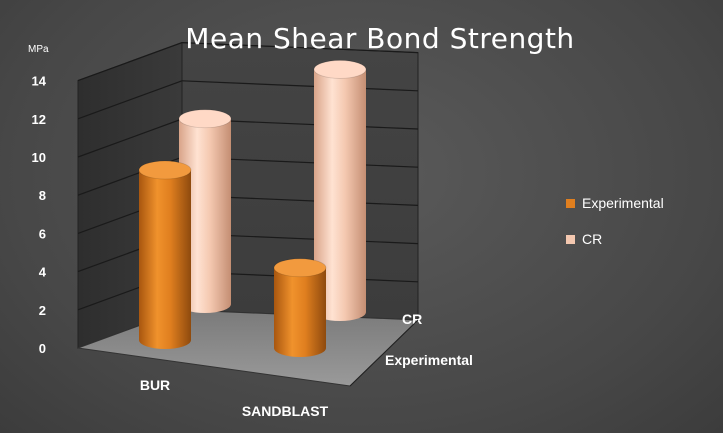 The width and height of the screenshot is (723, 433). I want to click on depth-axis-labels: CR Experimental, so click(411, 349).